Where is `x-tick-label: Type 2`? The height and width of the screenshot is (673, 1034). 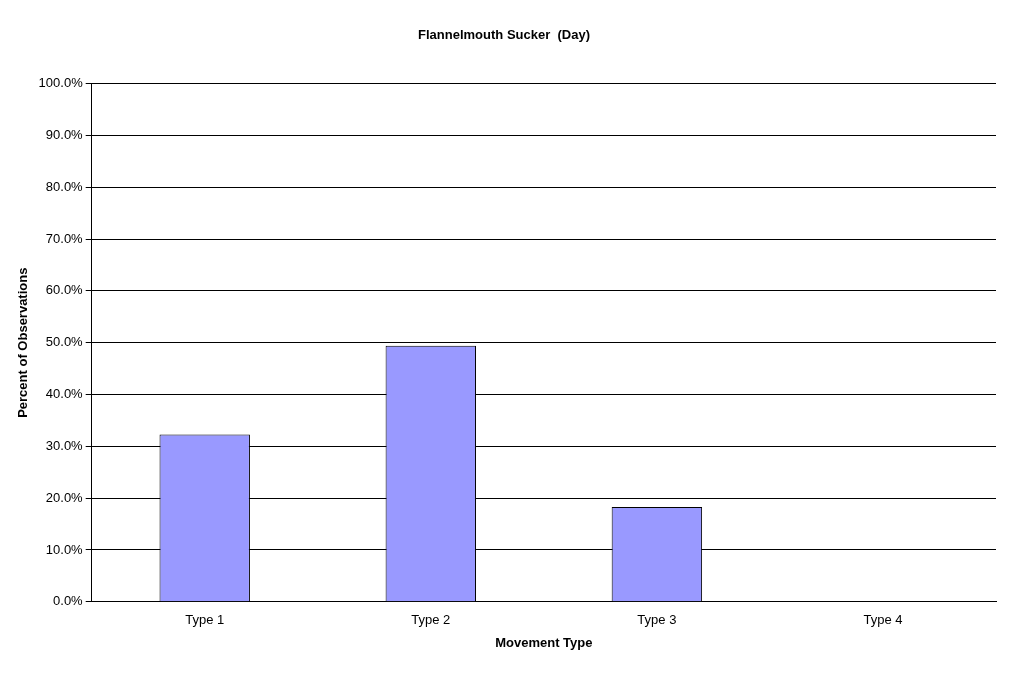 x-tick-label: Type 2 is located at coordinates (431, 620).